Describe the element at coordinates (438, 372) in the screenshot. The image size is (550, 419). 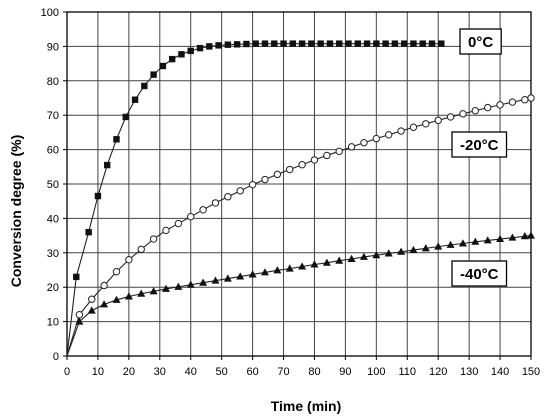
I see `x-tick-label: 120` at that location.